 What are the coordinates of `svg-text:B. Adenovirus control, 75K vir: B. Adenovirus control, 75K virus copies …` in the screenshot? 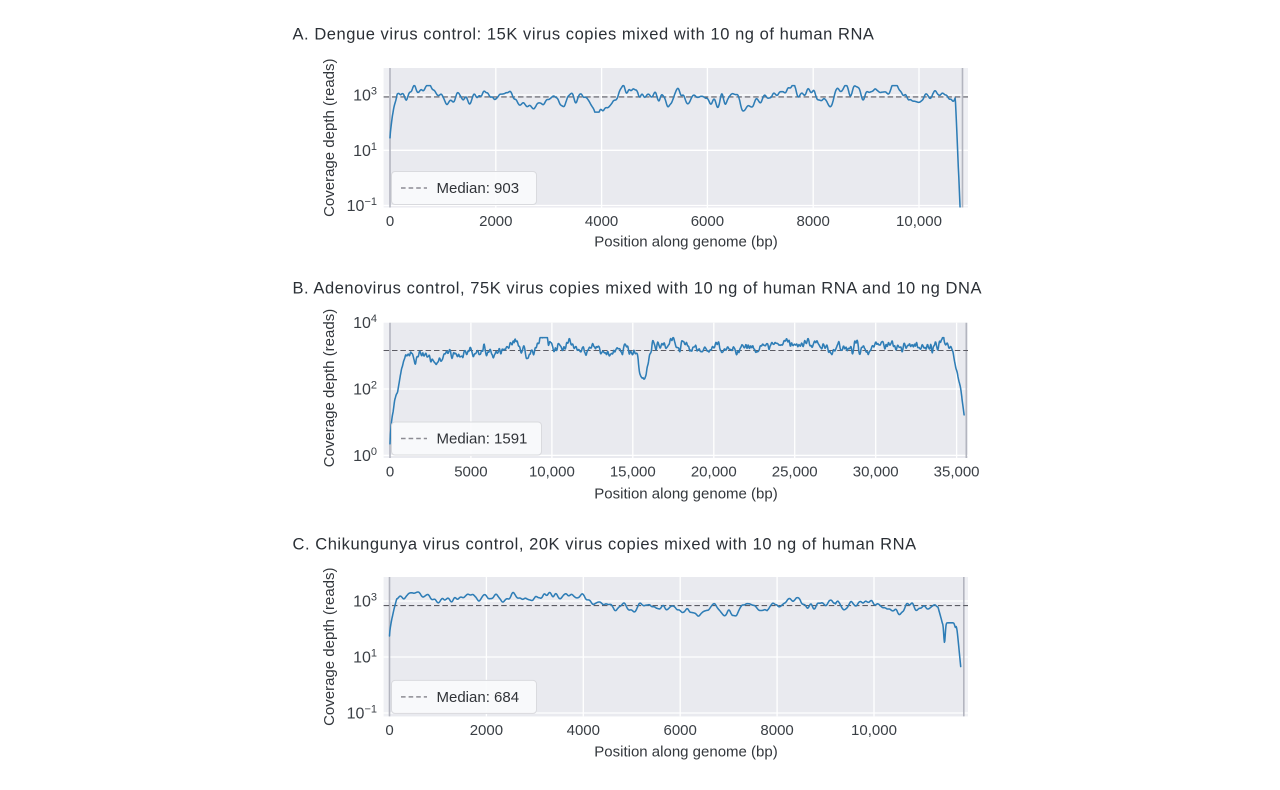 It's located at (638, 289).